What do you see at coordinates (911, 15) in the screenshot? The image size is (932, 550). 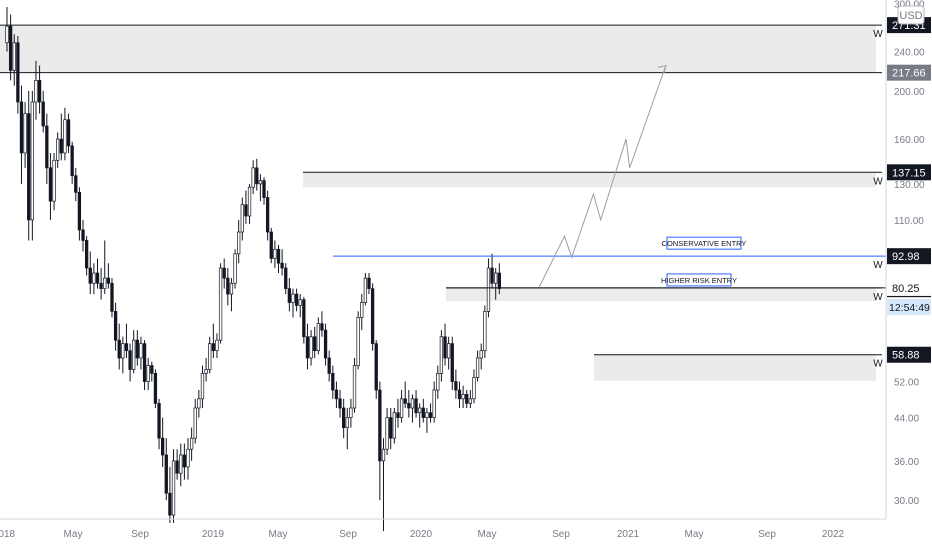 I see `currency-badge: USD` at bounding box center [911, 15].